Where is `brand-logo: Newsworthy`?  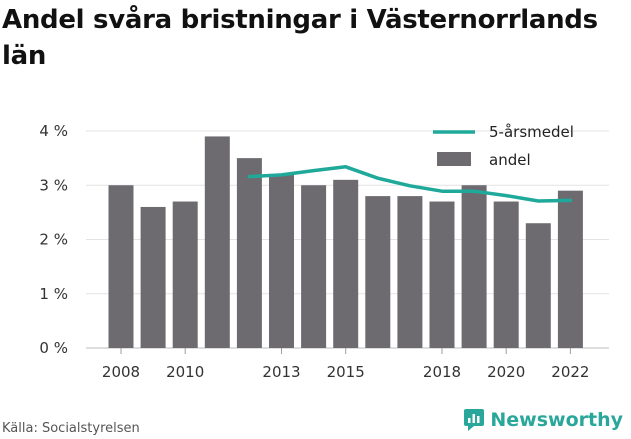 brand-logo: Newsworthy is located at coordinates (543, 420).